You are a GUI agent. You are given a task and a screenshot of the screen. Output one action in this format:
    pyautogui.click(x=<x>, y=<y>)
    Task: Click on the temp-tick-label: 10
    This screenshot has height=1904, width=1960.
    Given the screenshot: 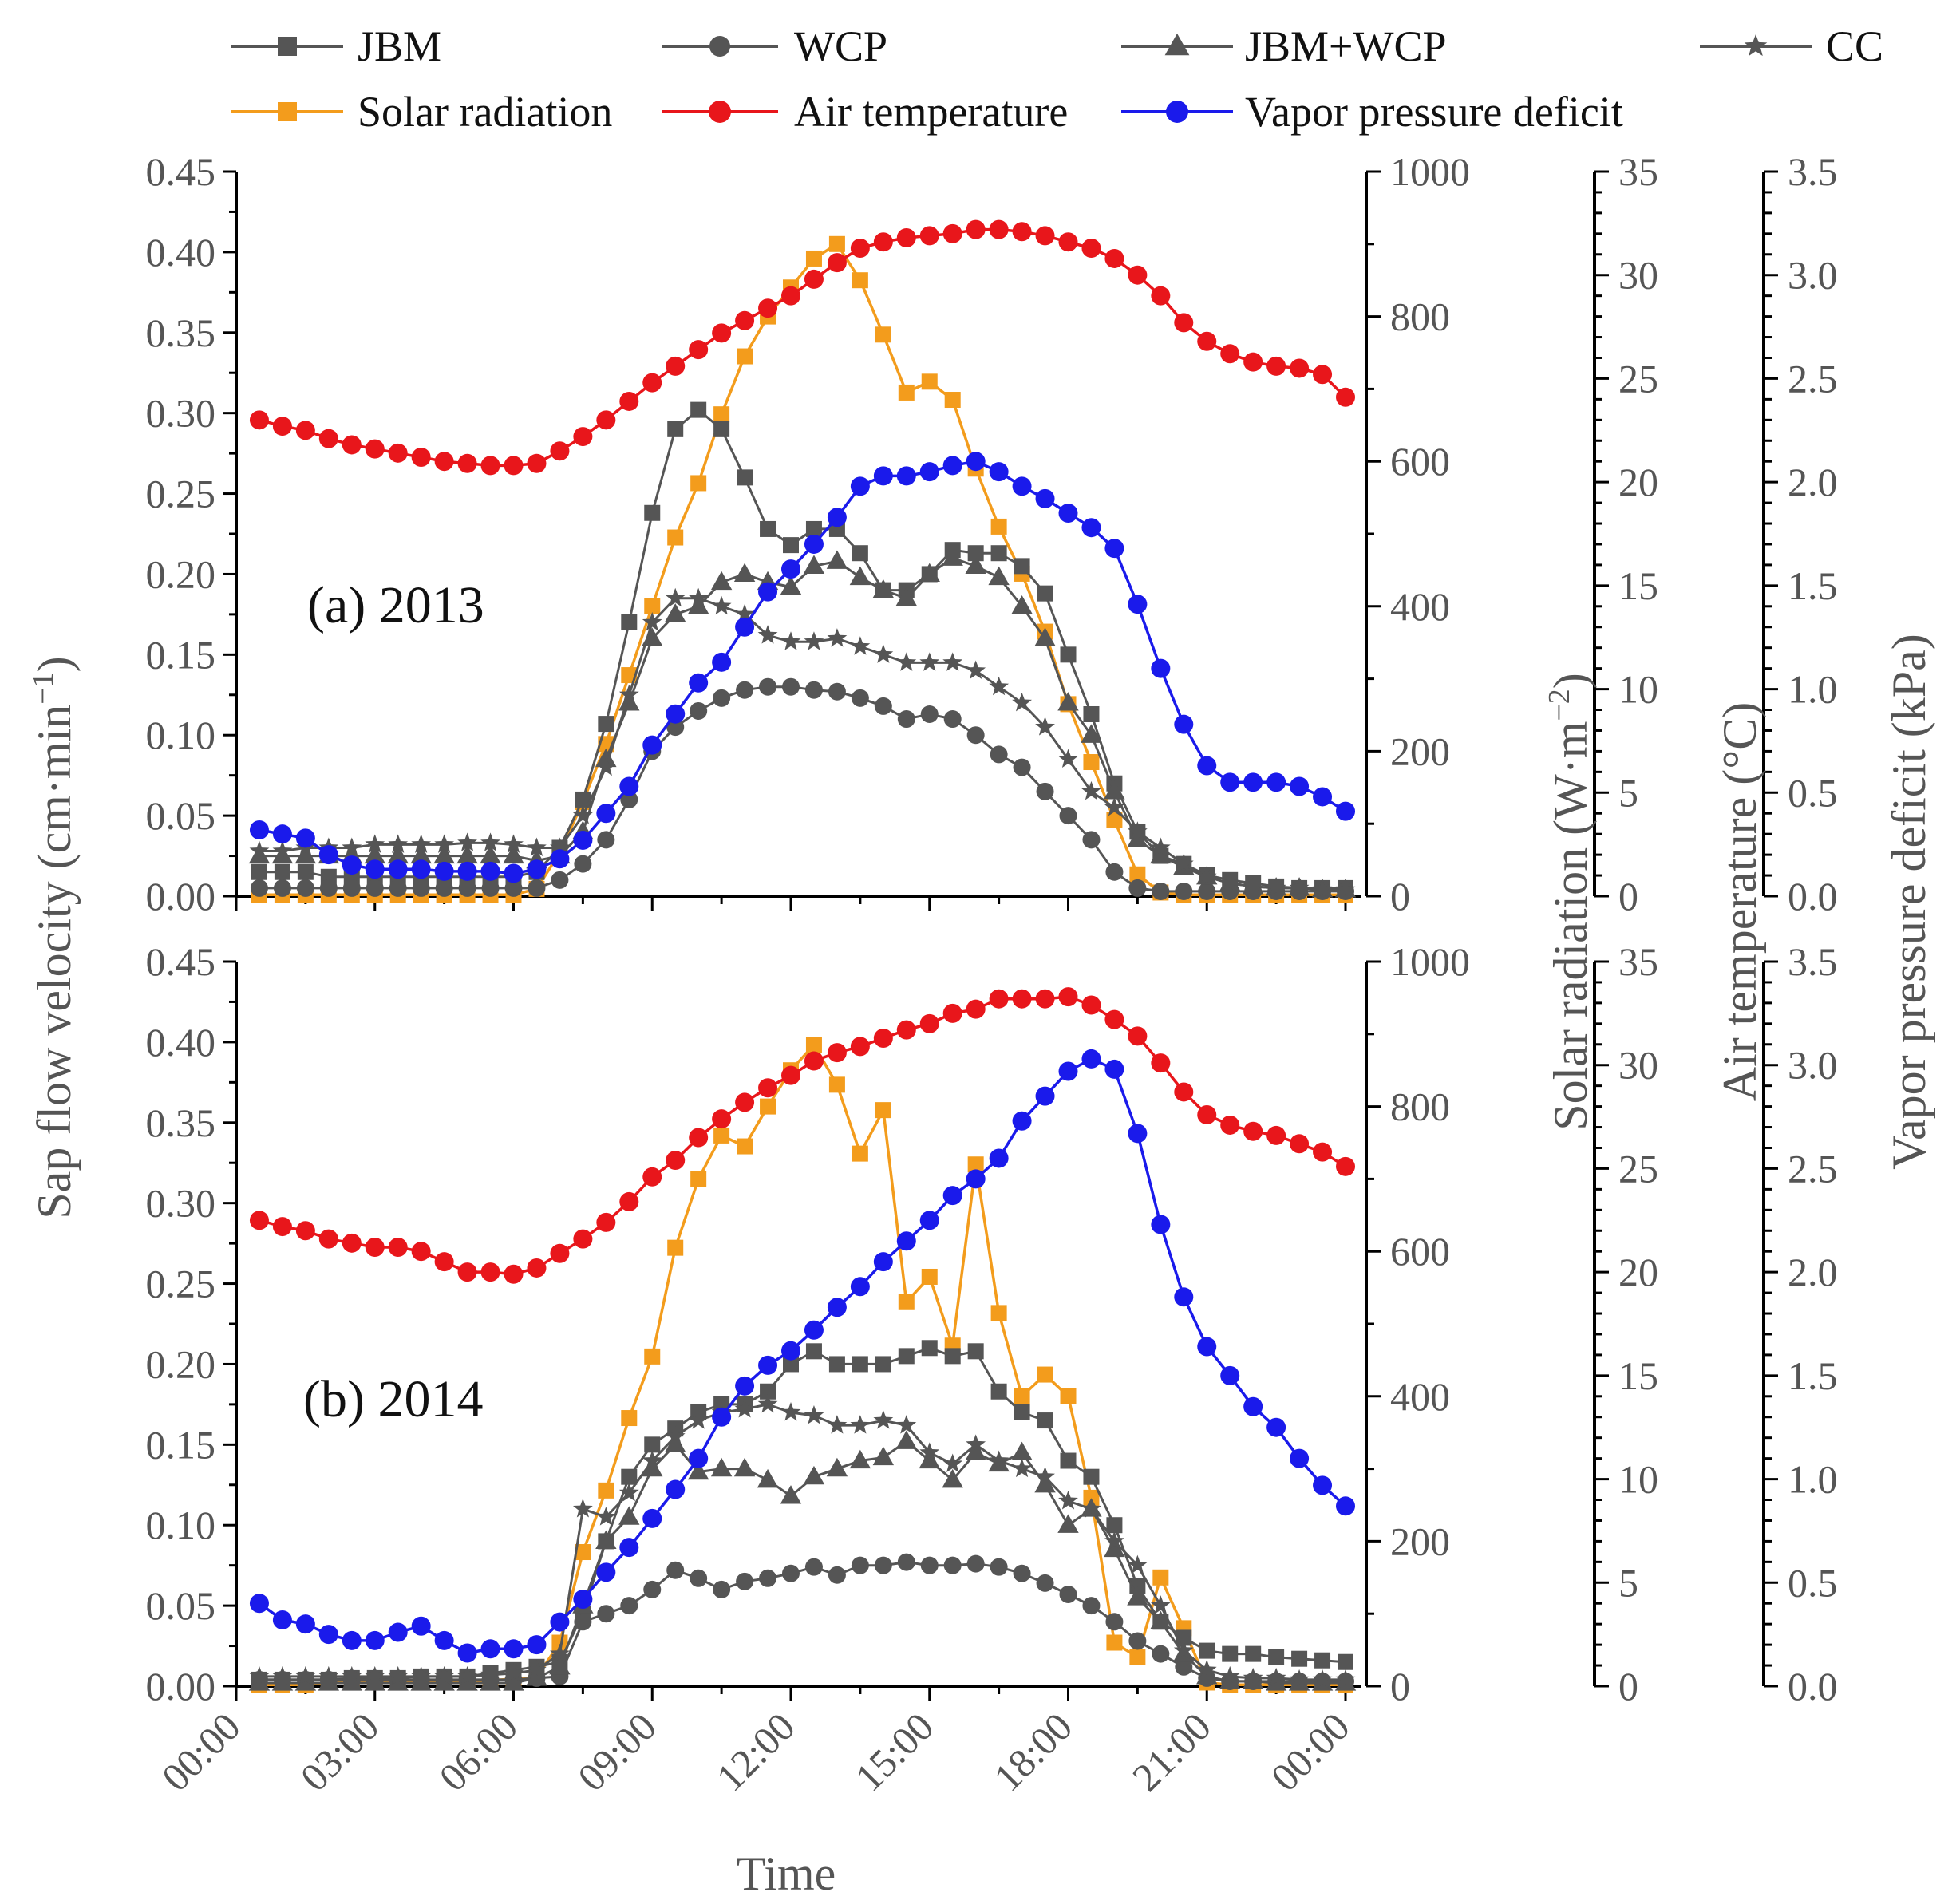 What is the action you would take?
    pyautogui.click(x=1638, y=689)
    